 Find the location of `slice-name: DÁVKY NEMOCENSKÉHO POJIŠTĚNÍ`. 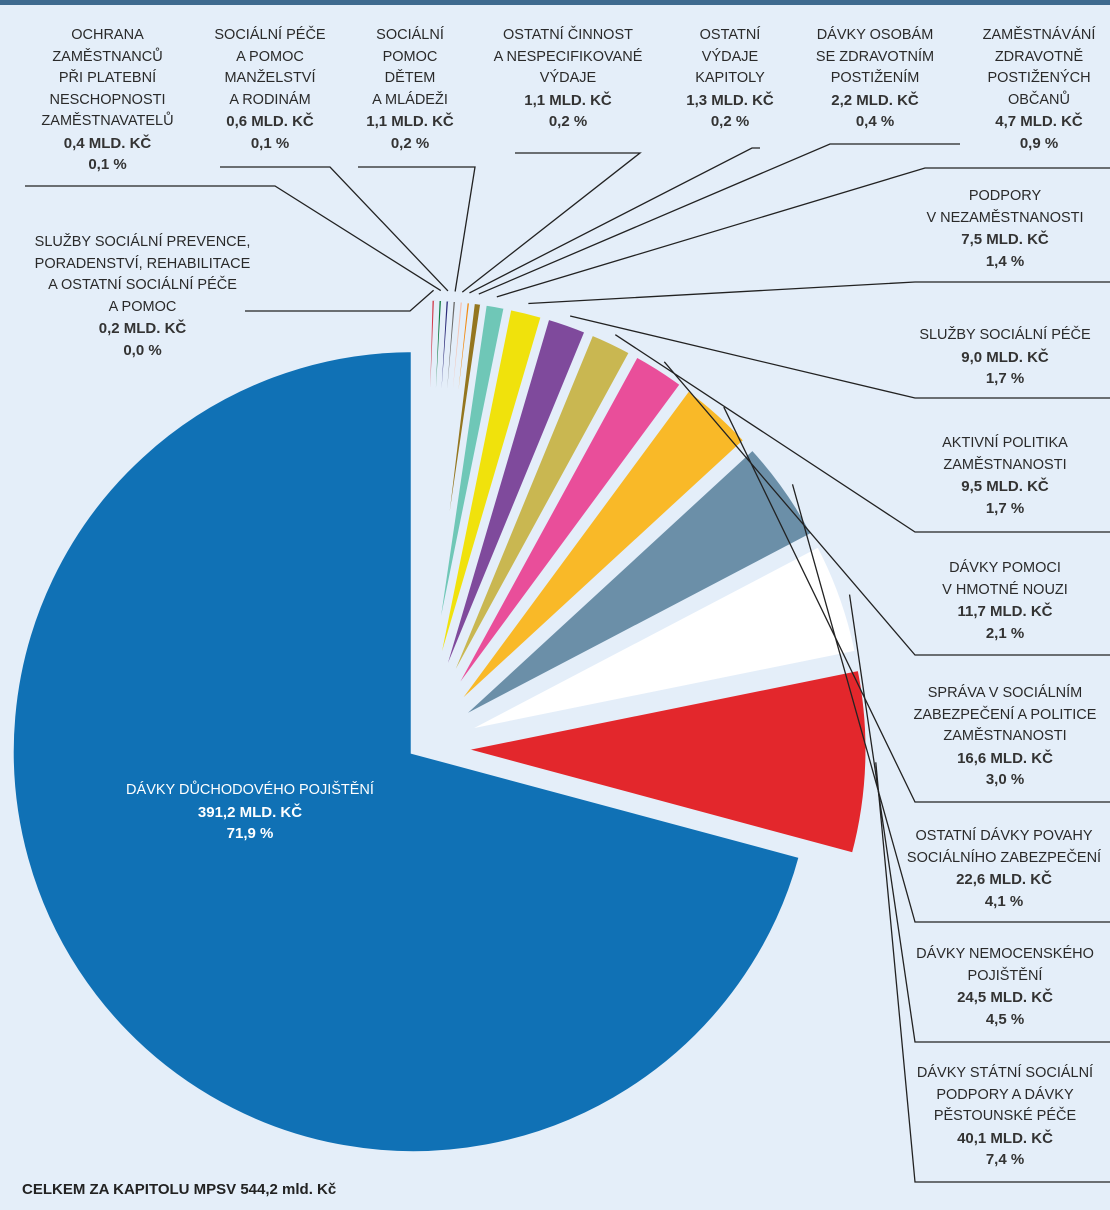

slice-name: DÁVKY NEMOCENSKÉHO POJIŠTĚNÍ is located at coordinates (1005, 965).